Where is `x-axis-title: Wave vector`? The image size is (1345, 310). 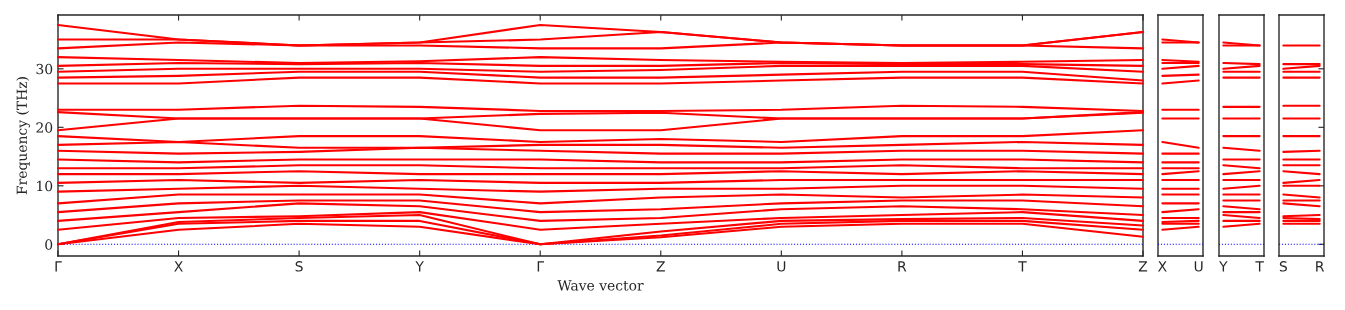
x-axis-title: Wave vector is located at coordinates (600, 285).